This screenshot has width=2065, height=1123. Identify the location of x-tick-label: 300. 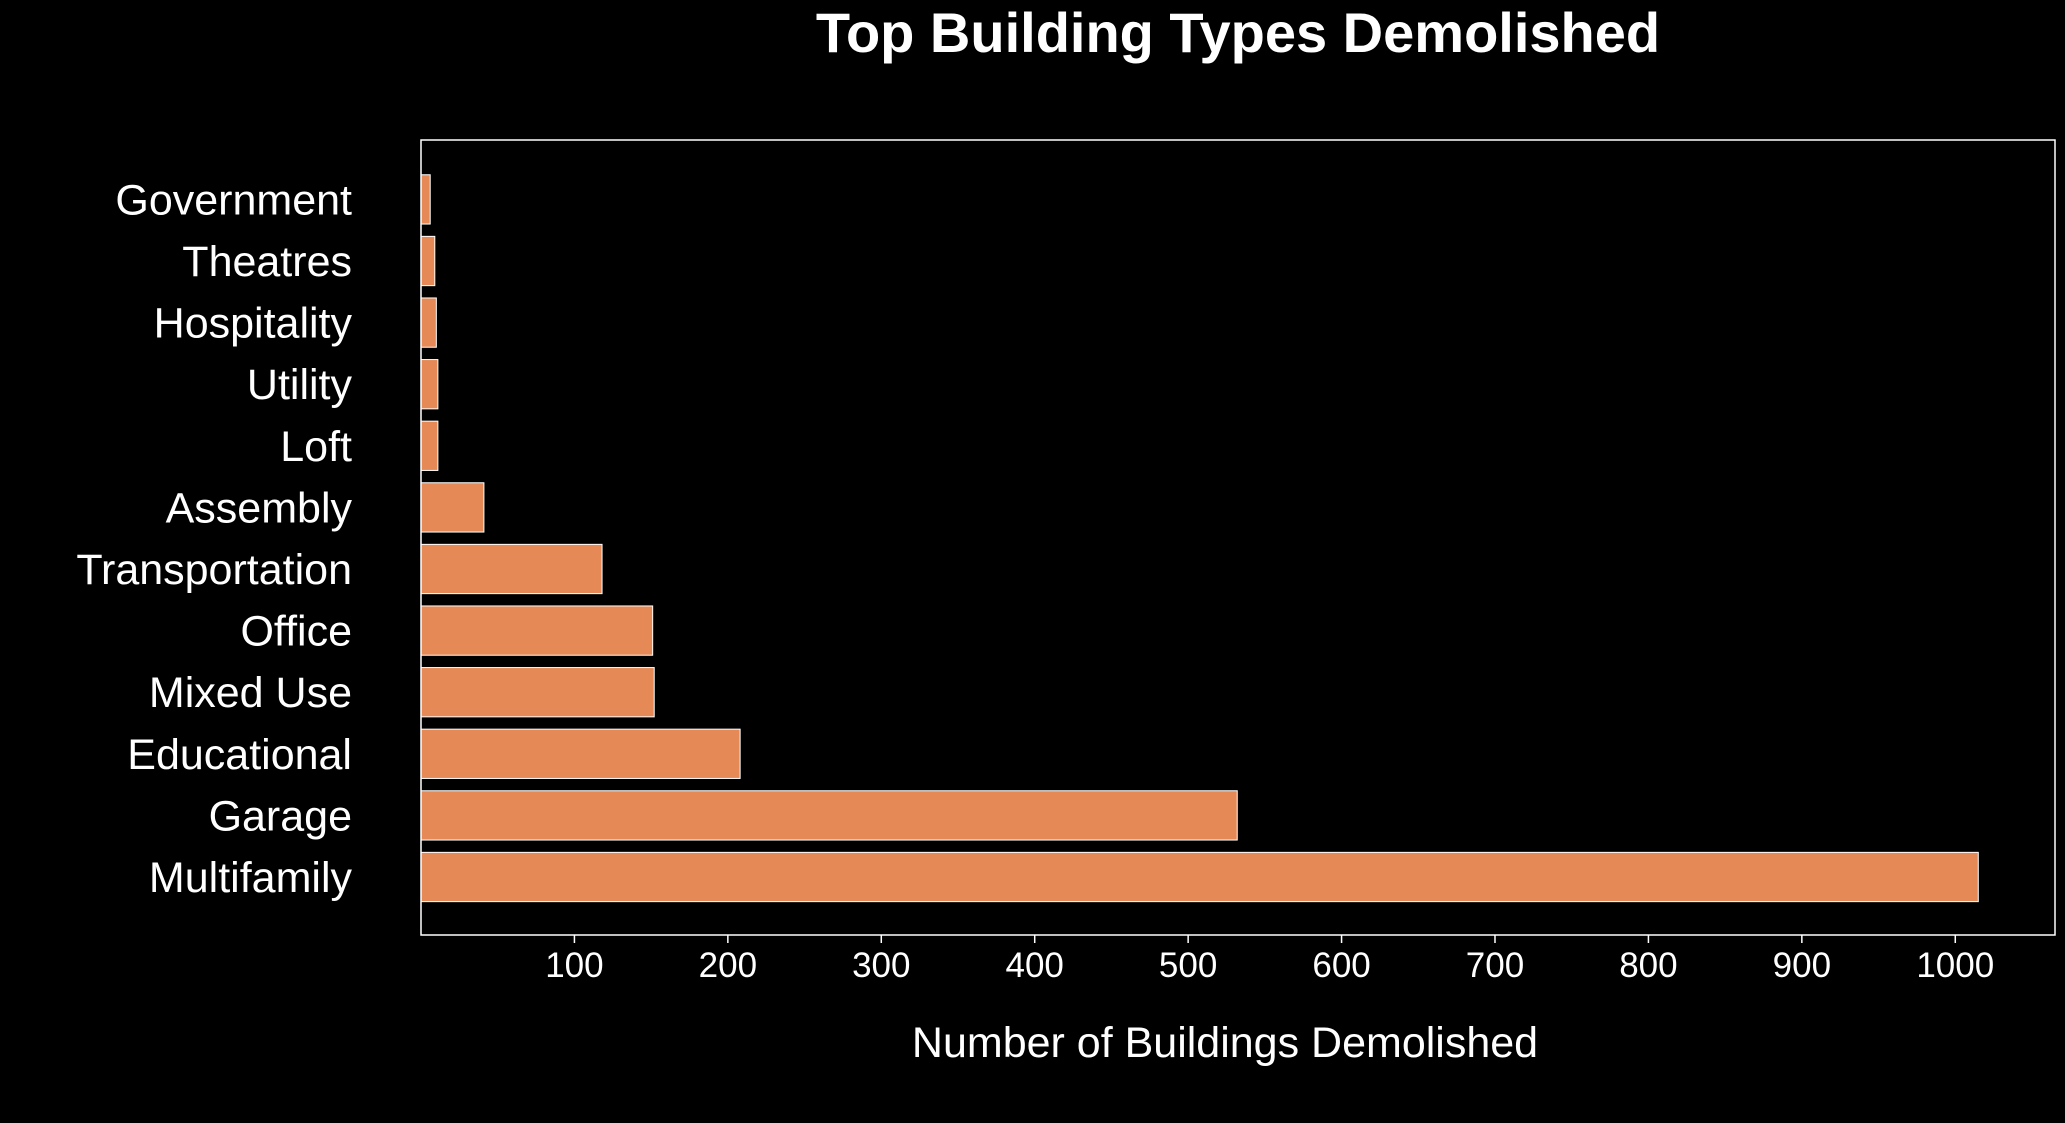
(881, 965).